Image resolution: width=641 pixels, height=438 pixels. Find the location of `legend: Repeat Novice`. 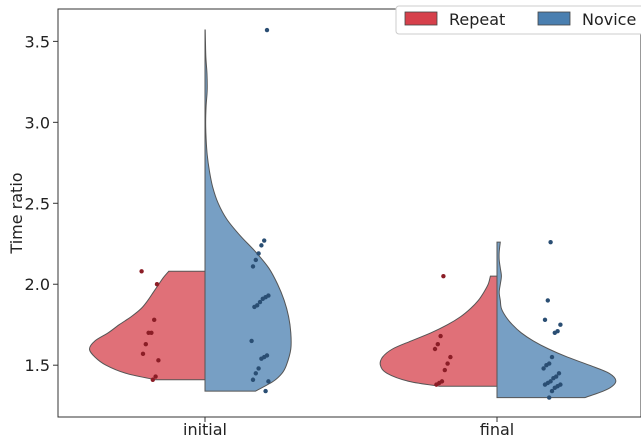

legend: Repeat Novice is located at coordinates (518, 20).